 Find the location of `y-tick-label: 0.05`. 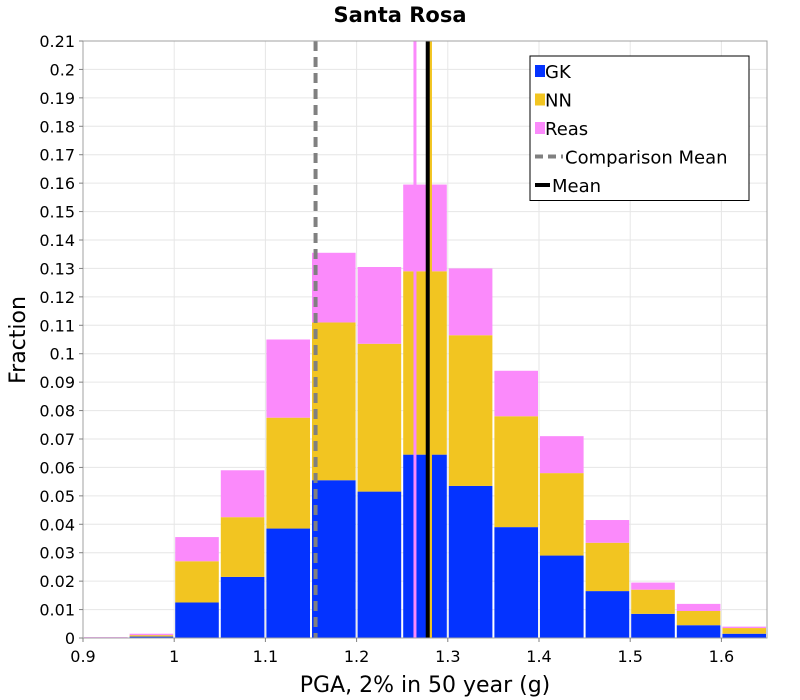

y-tick-label: 0.05 is located at coordinates (57, 496).